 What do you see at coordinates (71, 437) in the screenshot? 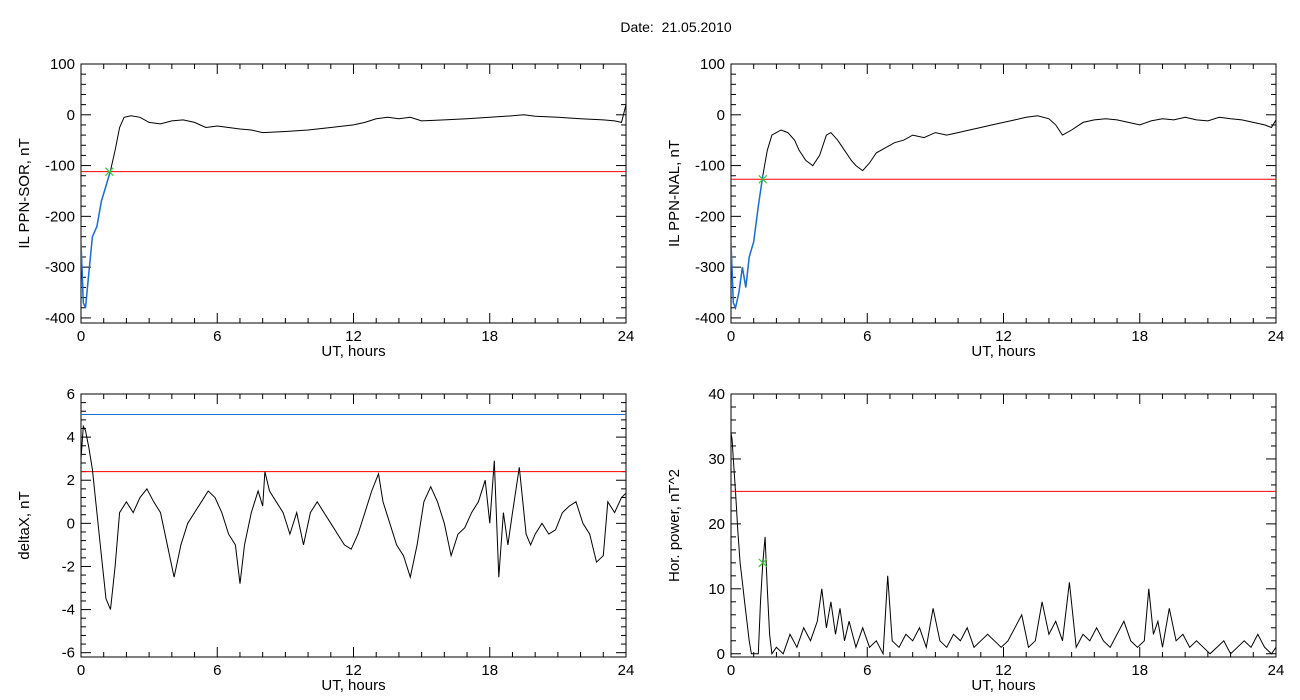
I see `y-tick-label: 4` at bounding box center [71, 437].